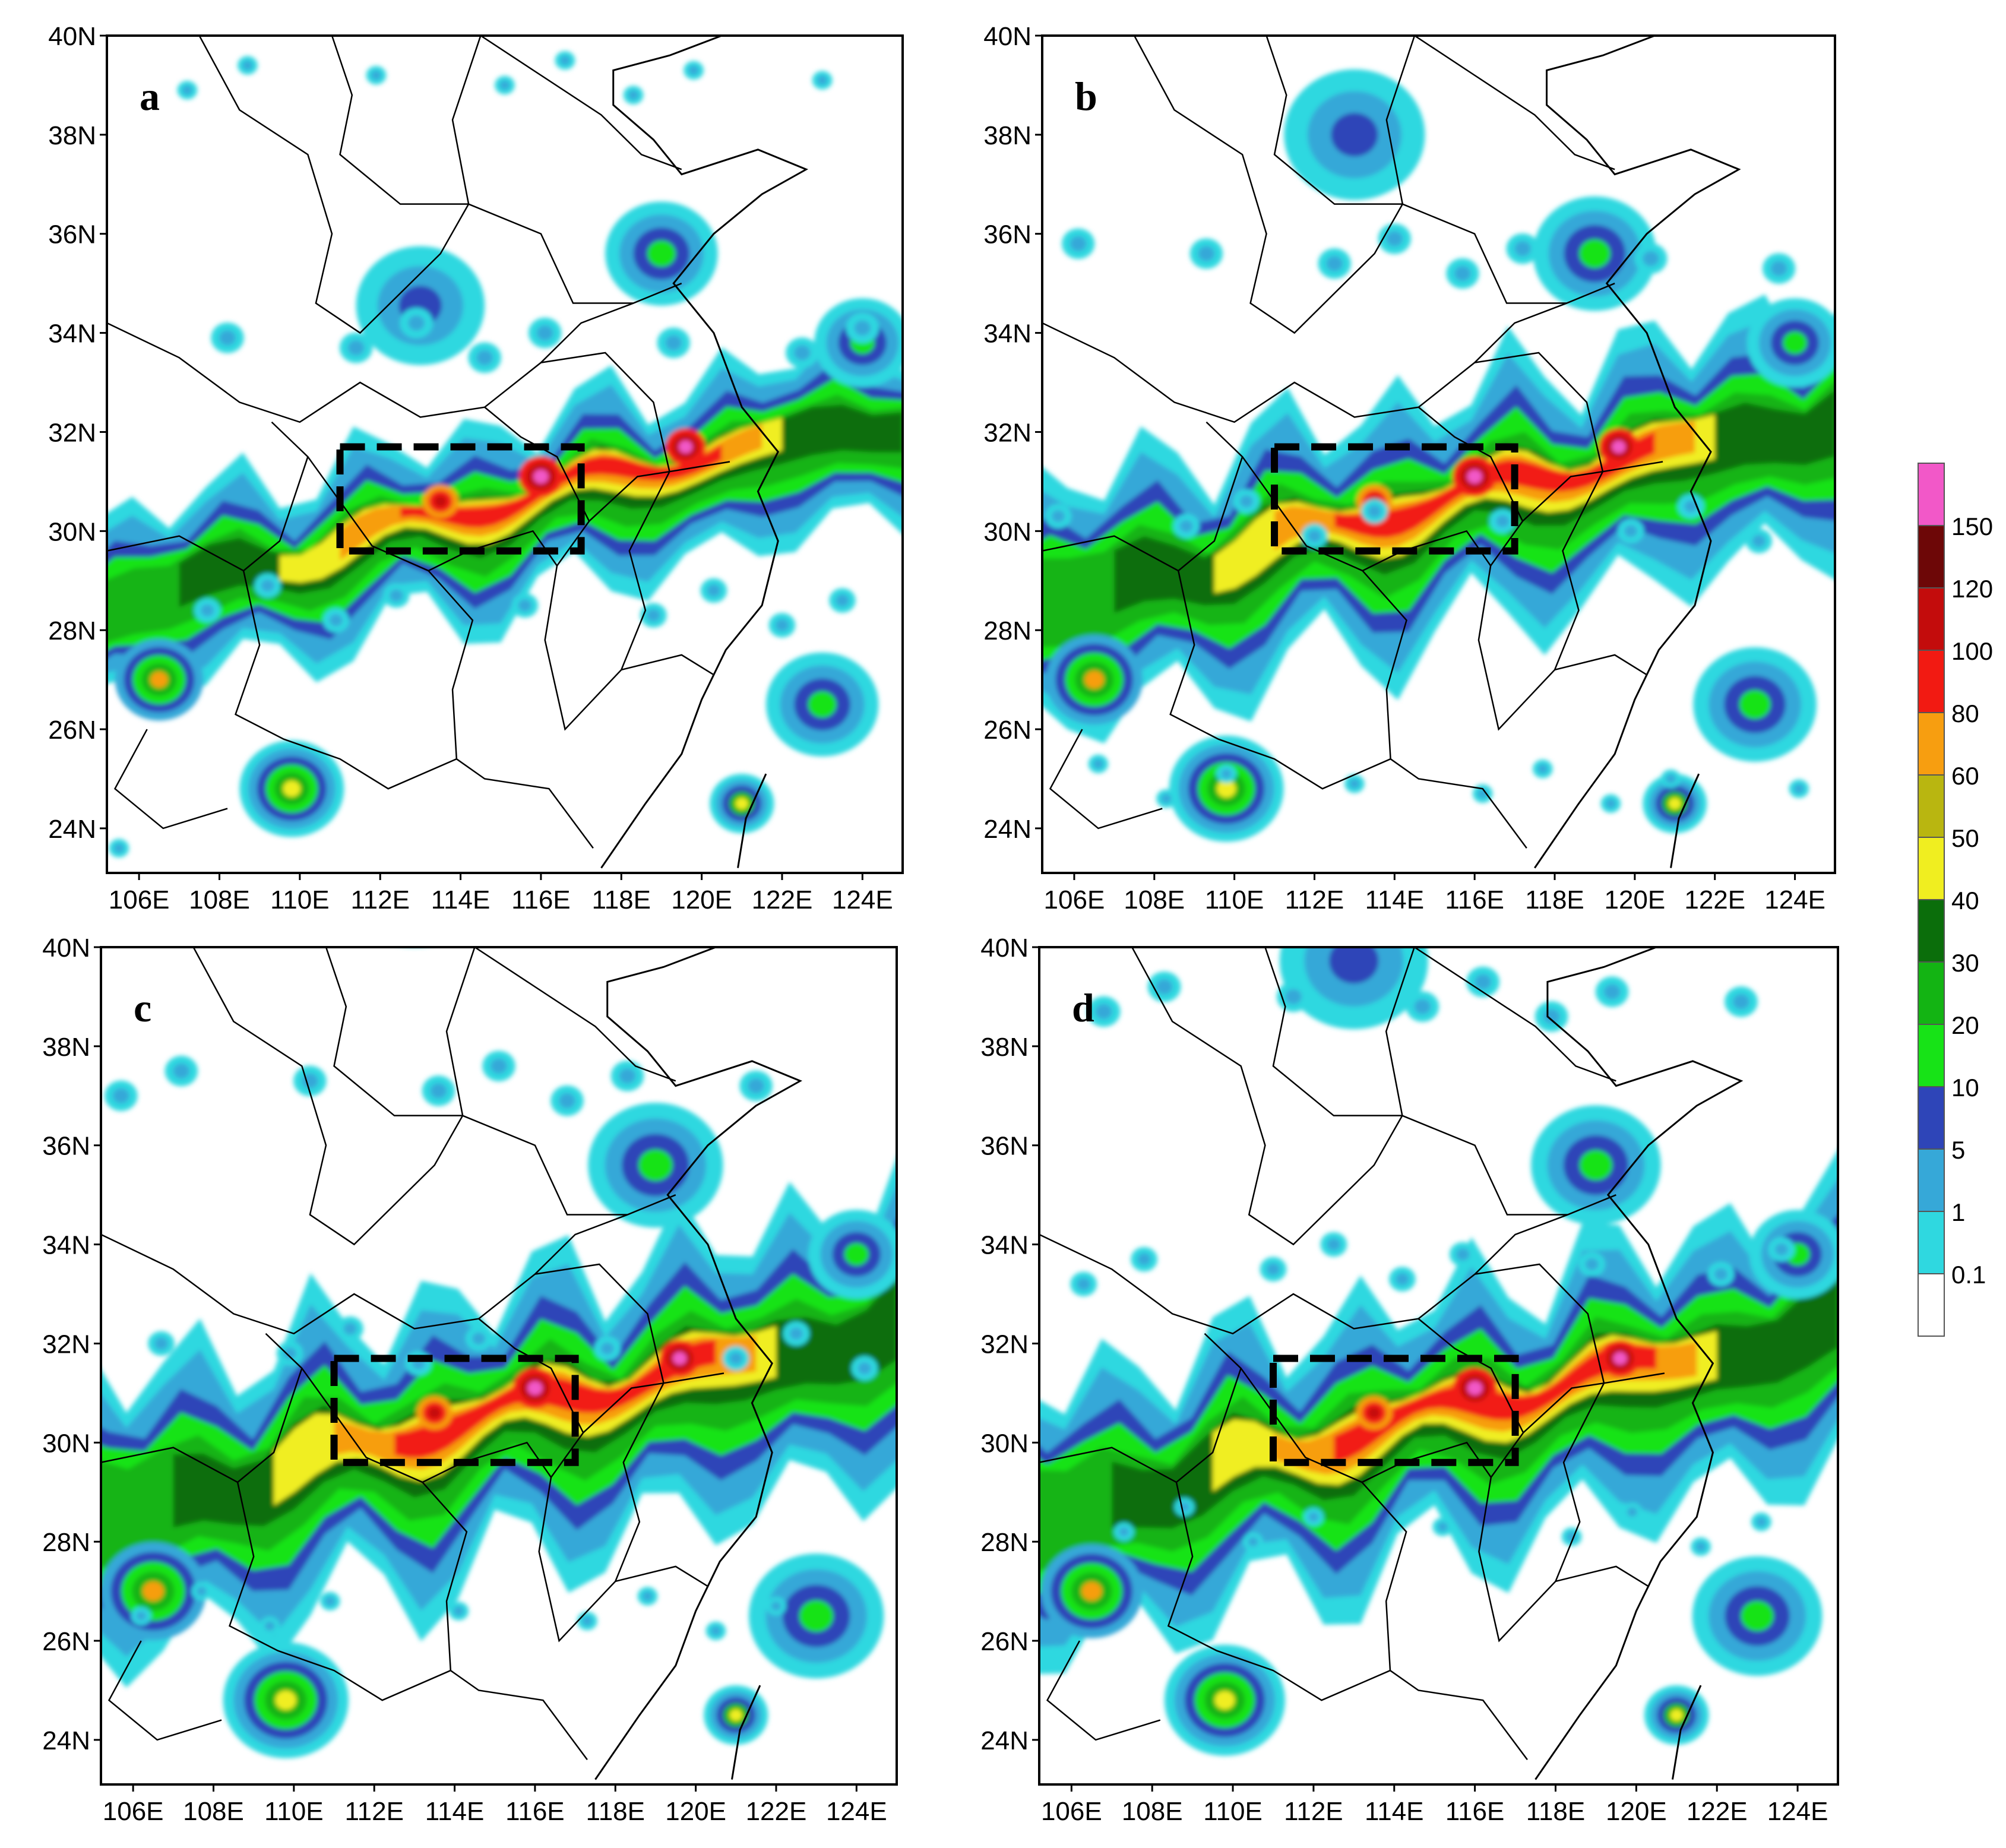 The image size is (2006, 1848). What do you see at coordinates (1965, 838) in the screenshot?
I see `colorbar-label: 50` at bounding box center [1965, 838].